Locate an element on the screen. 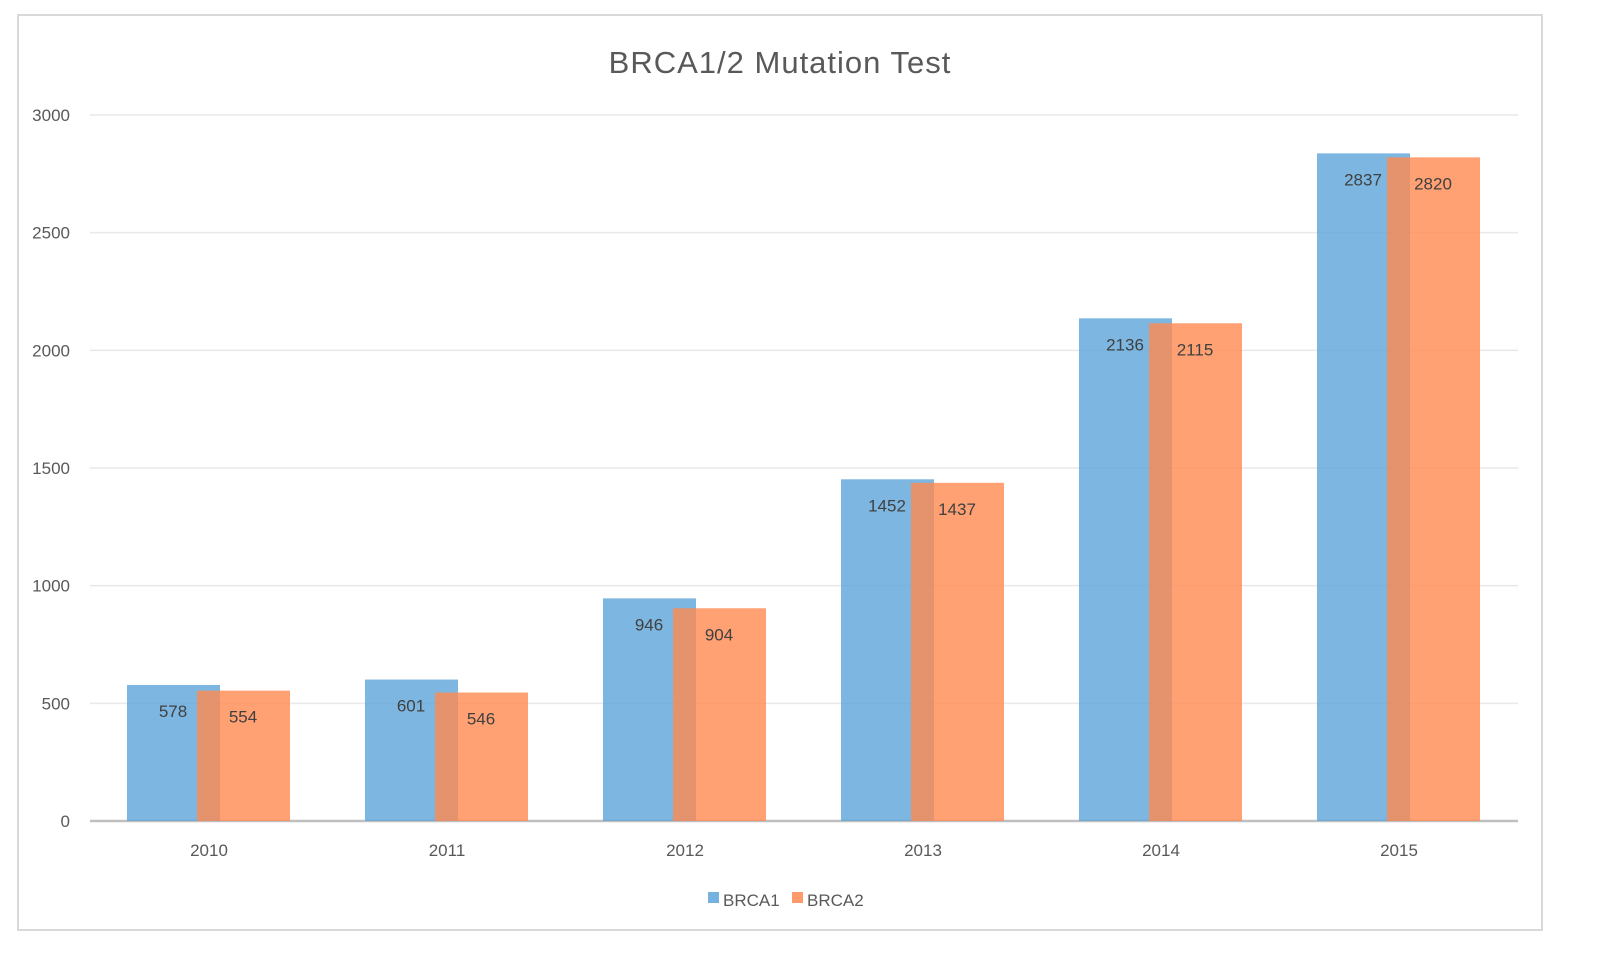 The image size is (1608, 977). y-tick-label: 500 is located at coordinates (56, 703).